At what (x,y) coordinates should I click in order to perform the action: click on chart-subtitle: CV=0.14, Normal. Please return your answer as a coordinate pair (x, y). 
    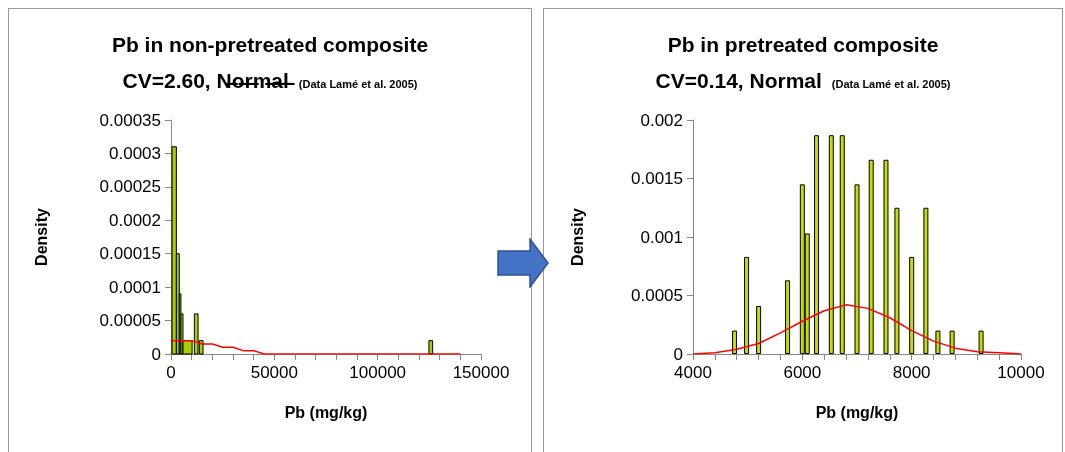
    Looking at the image, I should click on (738, 80).